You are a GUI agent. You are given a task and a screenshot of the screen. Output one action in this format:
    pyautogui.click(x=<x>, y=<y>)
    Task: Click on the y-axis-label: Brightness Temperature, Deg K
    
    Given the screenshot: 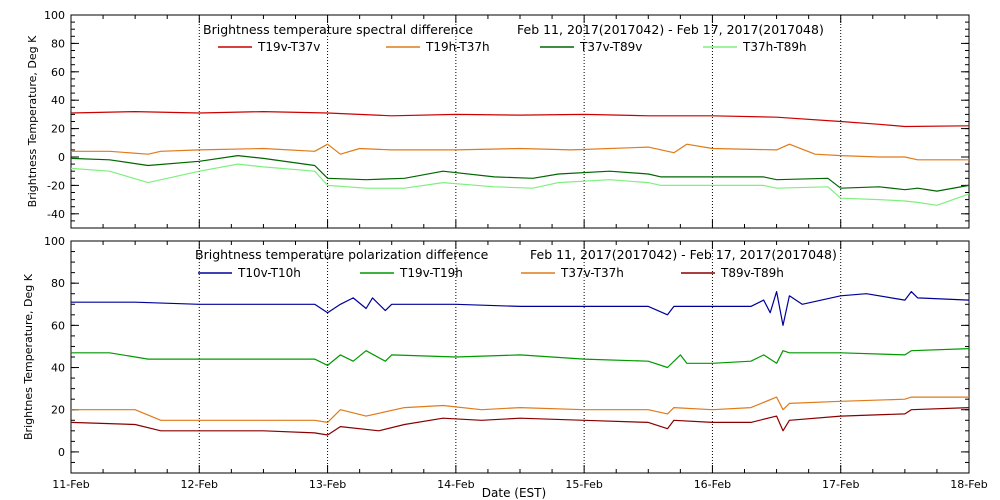 What is the action you would take?
    pyautogui.click(x=32, y=121)
    